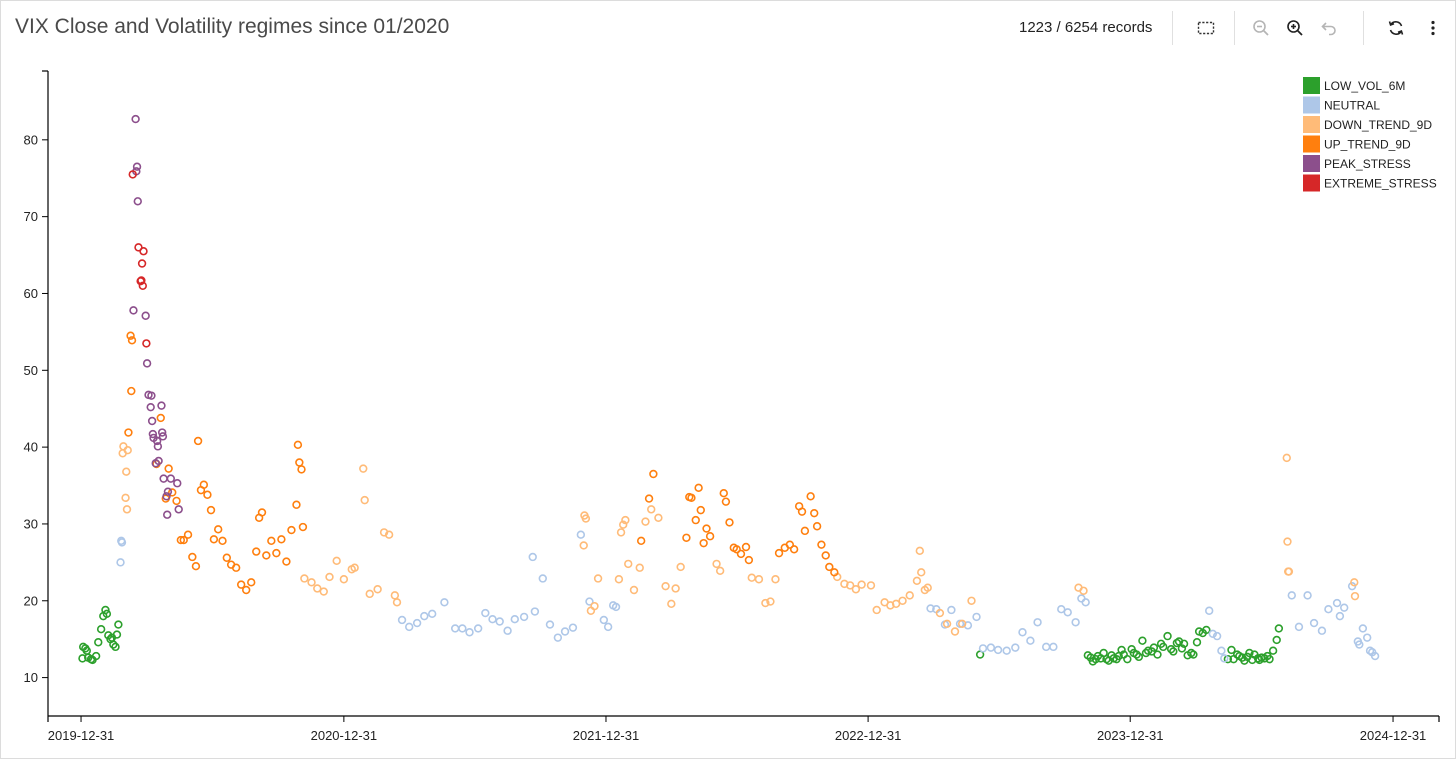 This screenshot has width=1456, height=759. Describe the element at coordinates (1329, 28) in the screenshot. I see `undo-icon` at that location.